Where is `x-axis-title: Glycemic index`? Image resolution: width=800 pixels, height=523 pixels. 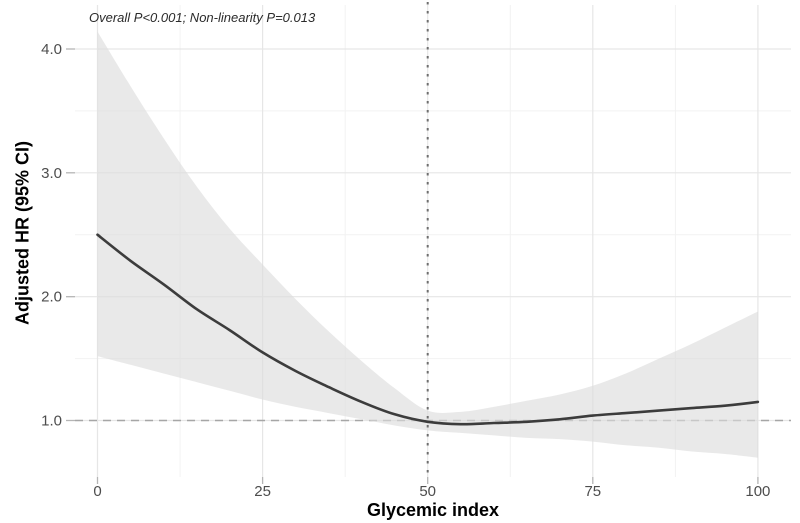 x-axis-title: Glycemic index is located at coordinates (433, 510).